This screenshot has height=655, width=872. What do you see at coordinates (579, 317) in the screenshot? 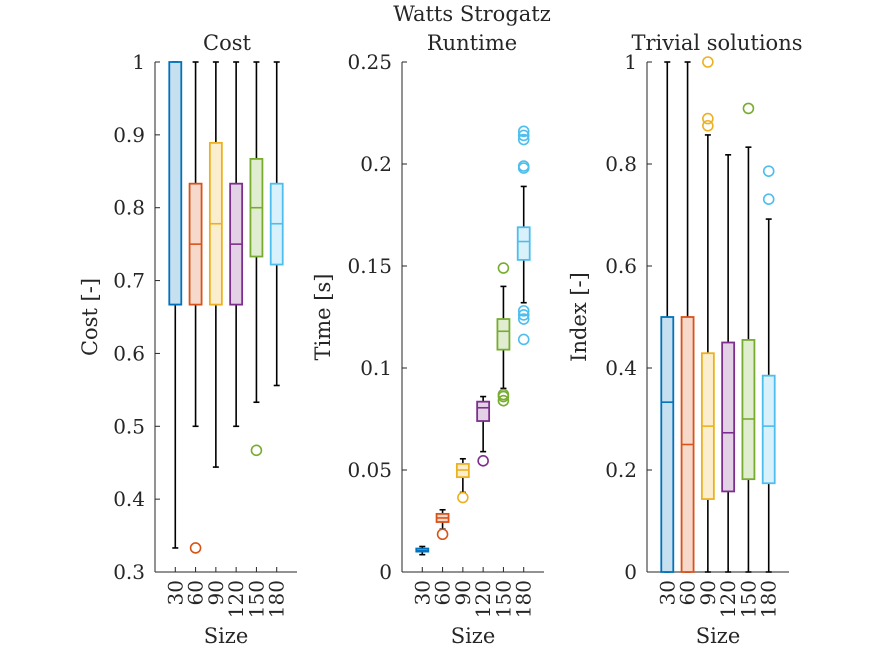
I see `trivial-ylabel: Index [-]` at bounding box center [579, 317].